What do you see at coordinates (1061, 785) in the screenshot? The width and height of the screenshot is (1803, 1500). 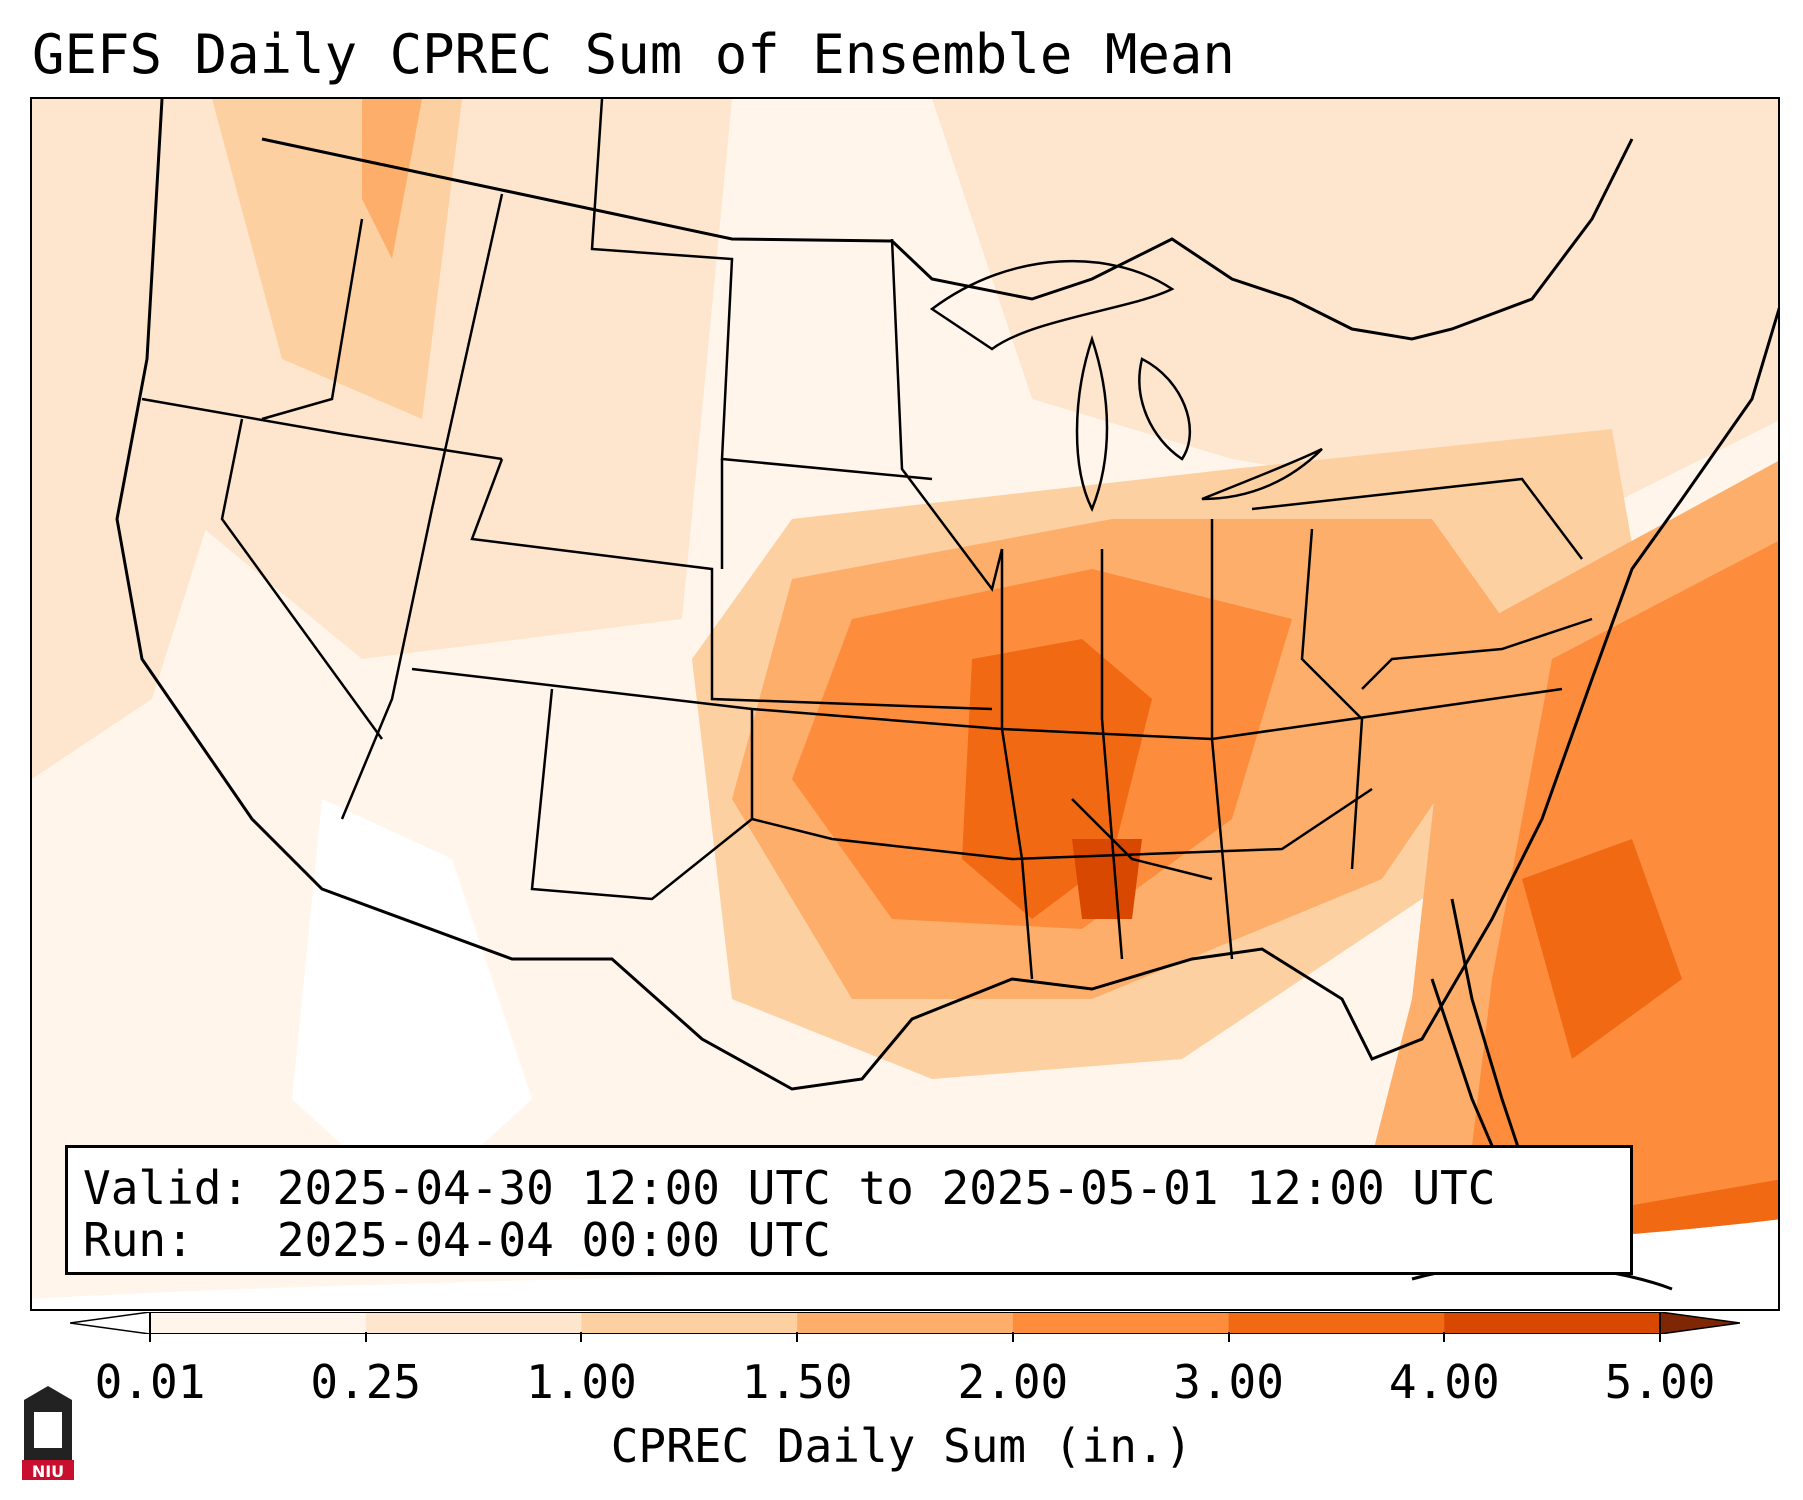 I see `border-ok-tx` at bounding box center [1061, 785].